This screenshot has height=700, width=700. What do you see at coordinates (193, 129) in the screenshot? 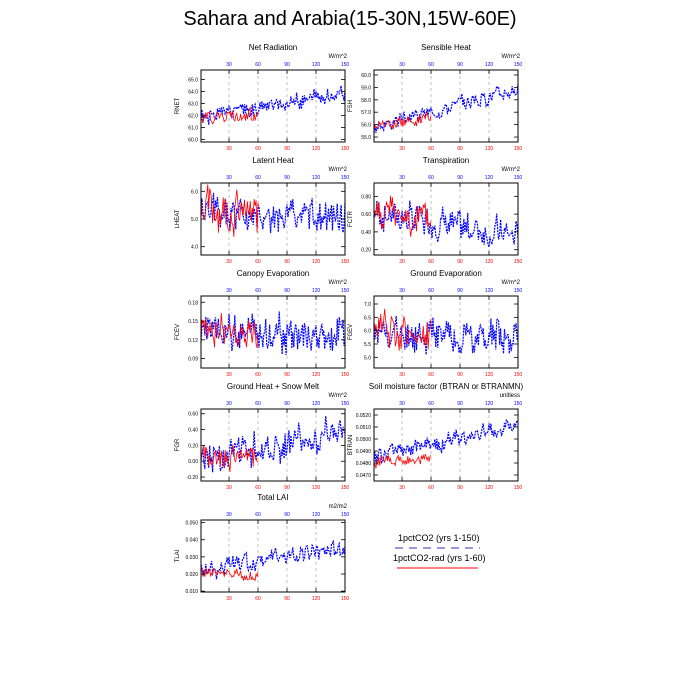
I see `y-tick-label: 61.0` at bounding box center [193, 129].